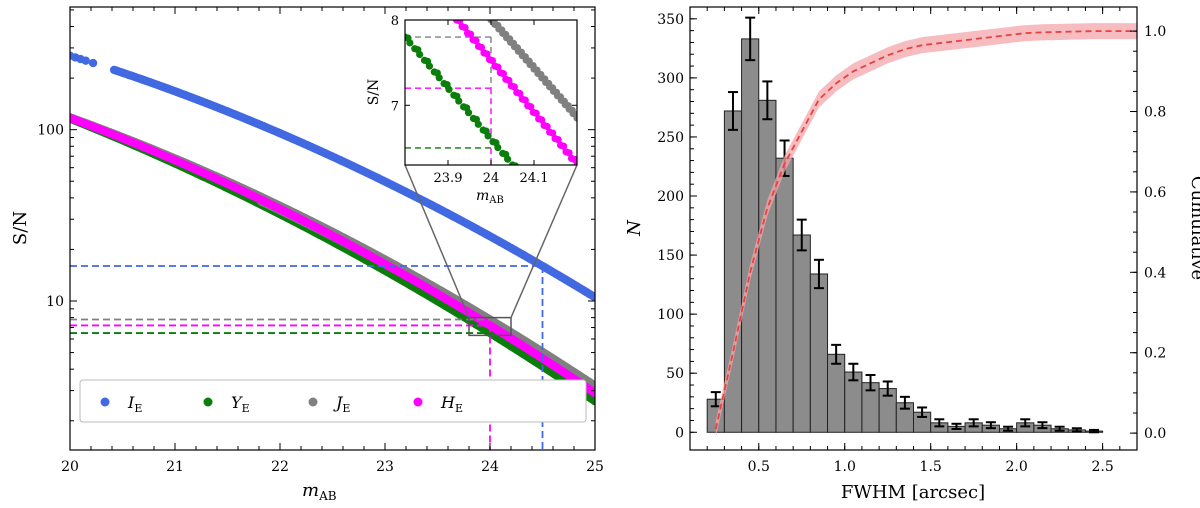 This screenshot has height=508, width=1200. Describe the element at coordinates (121, 404) in the screenshot. I see `legend-entry-ie: IE` at that location.